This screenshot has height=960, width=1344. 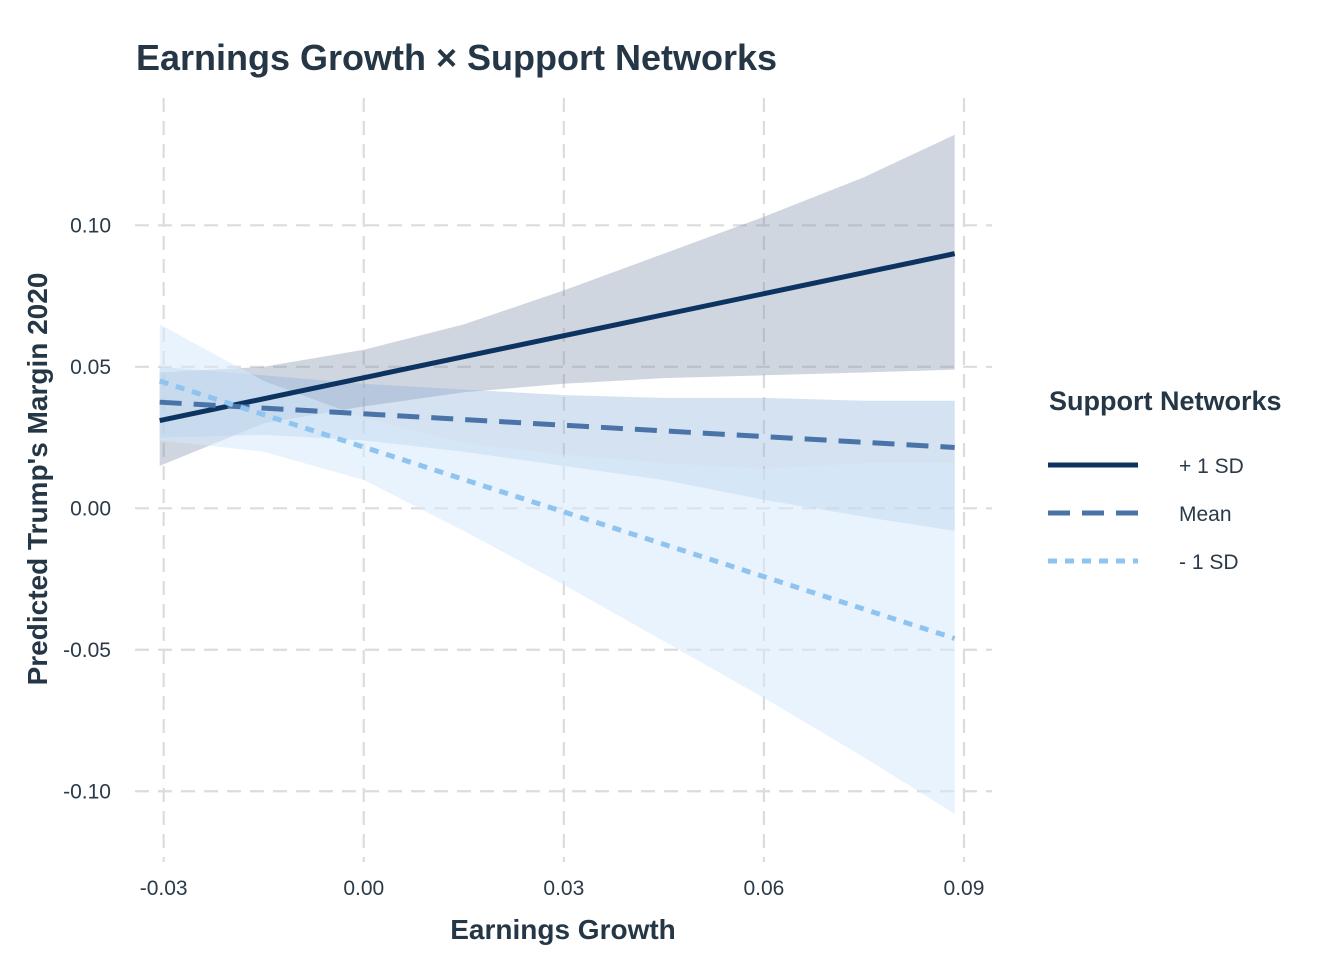 What do you see at coordinates (557, 424) in the screenshot?
I see `line-mean` at bounding box center [557, 424].